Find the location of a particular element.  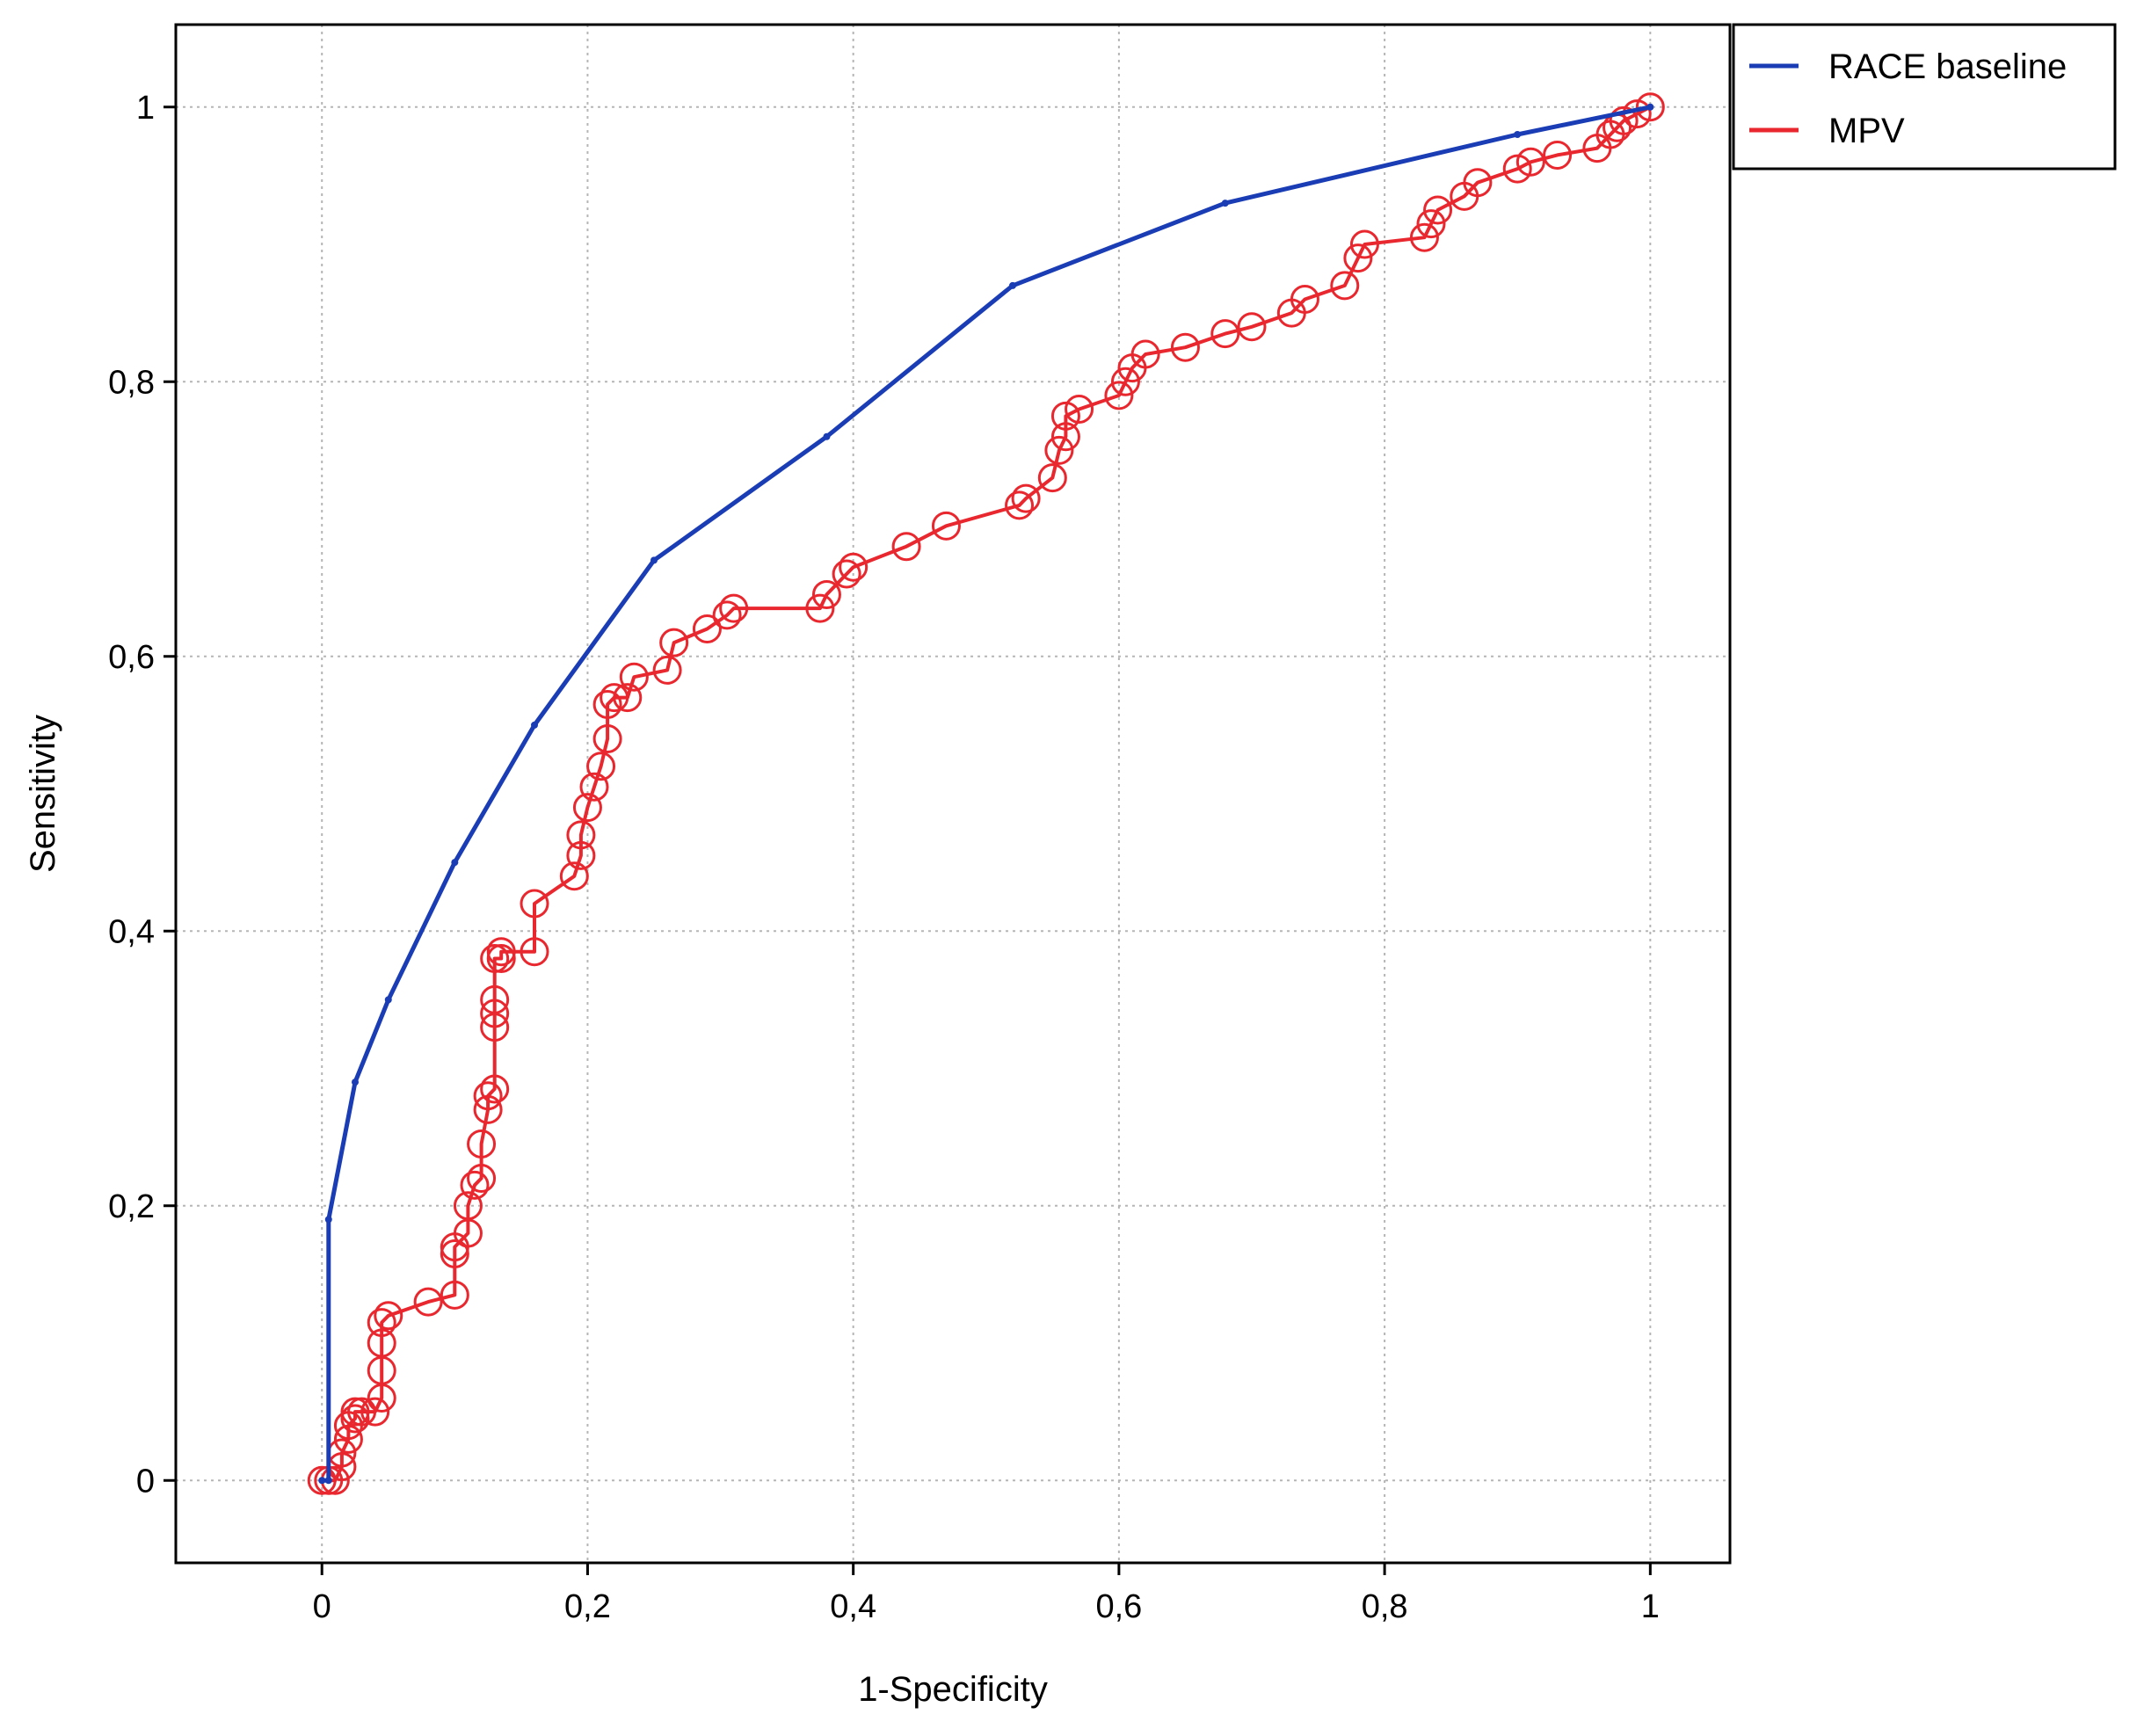

y-tick-label: 0,6 is located at coordinates (131, 657).